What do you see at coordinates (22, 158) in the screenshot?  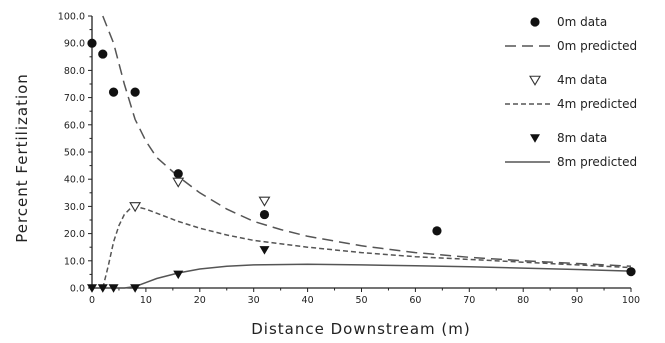 I see `y-axis-title: Percent Fertilization` at bounding box center [22, 158].